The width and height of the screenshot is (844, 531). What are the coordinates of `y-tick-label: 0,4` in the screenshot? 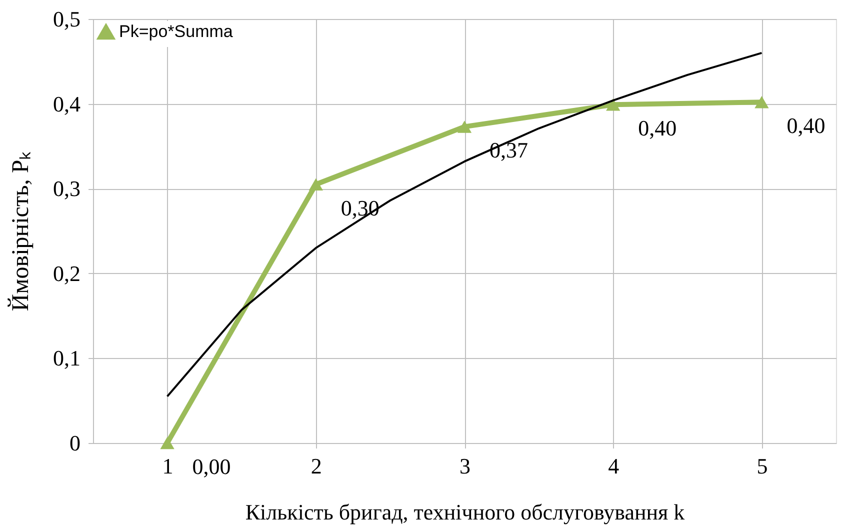 It's located at (66, 103).